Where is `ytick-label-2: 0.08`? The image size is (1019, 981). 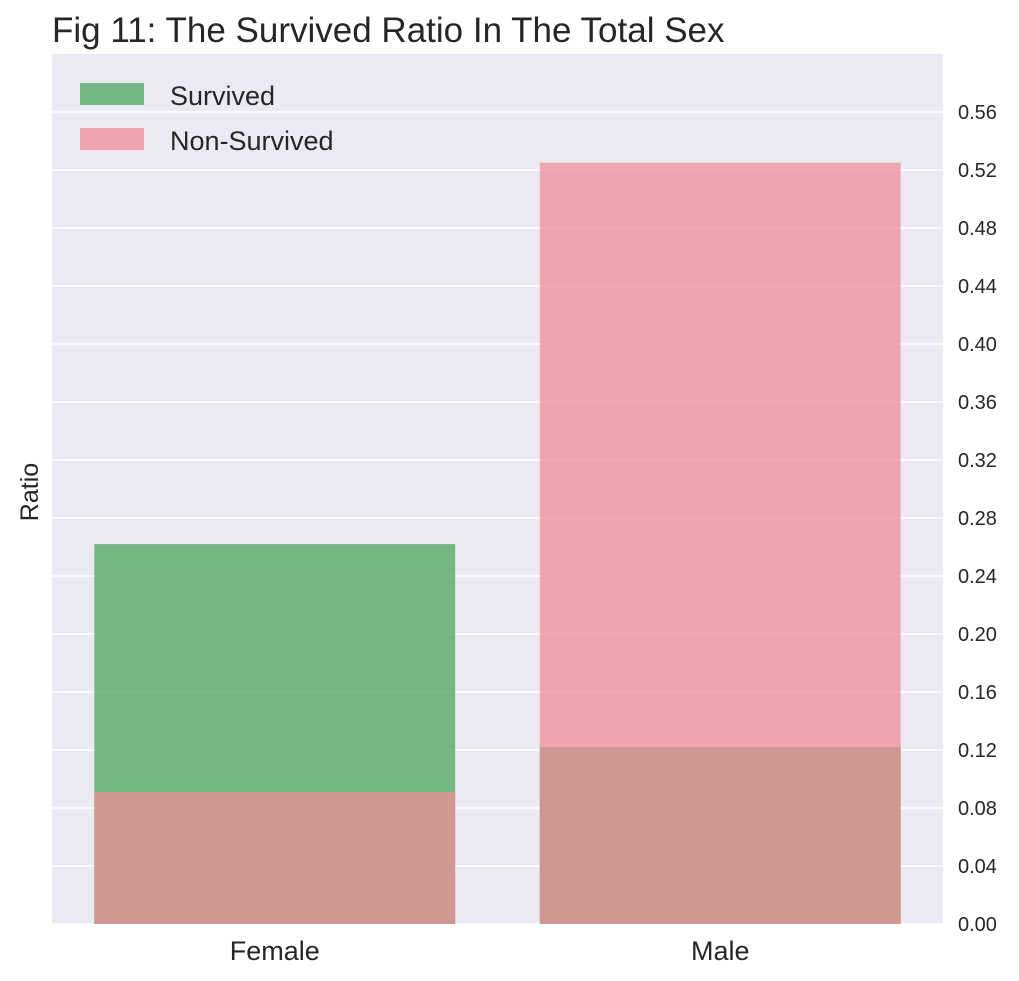
ytick-label-2: 0.08 is located at coordinates (977, 809).